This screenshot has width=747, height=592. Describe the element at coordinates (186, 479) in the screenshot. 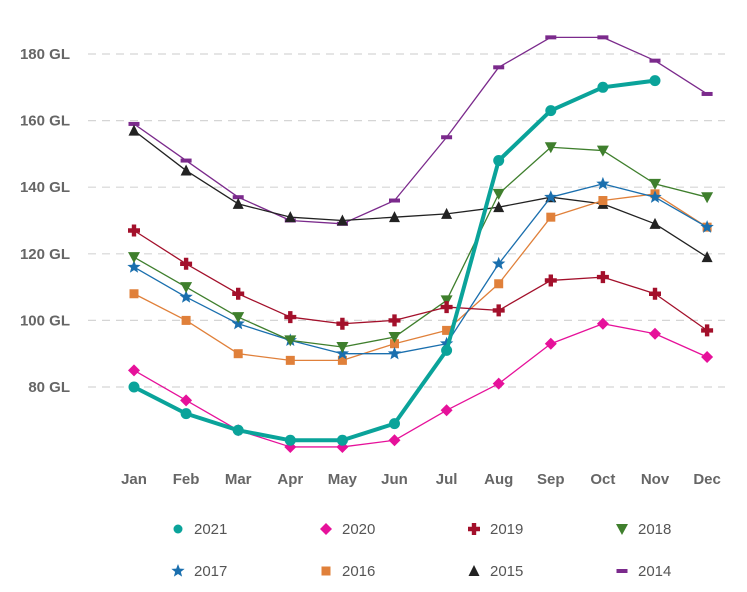

I see `x-tick-label: Feb` at that location.